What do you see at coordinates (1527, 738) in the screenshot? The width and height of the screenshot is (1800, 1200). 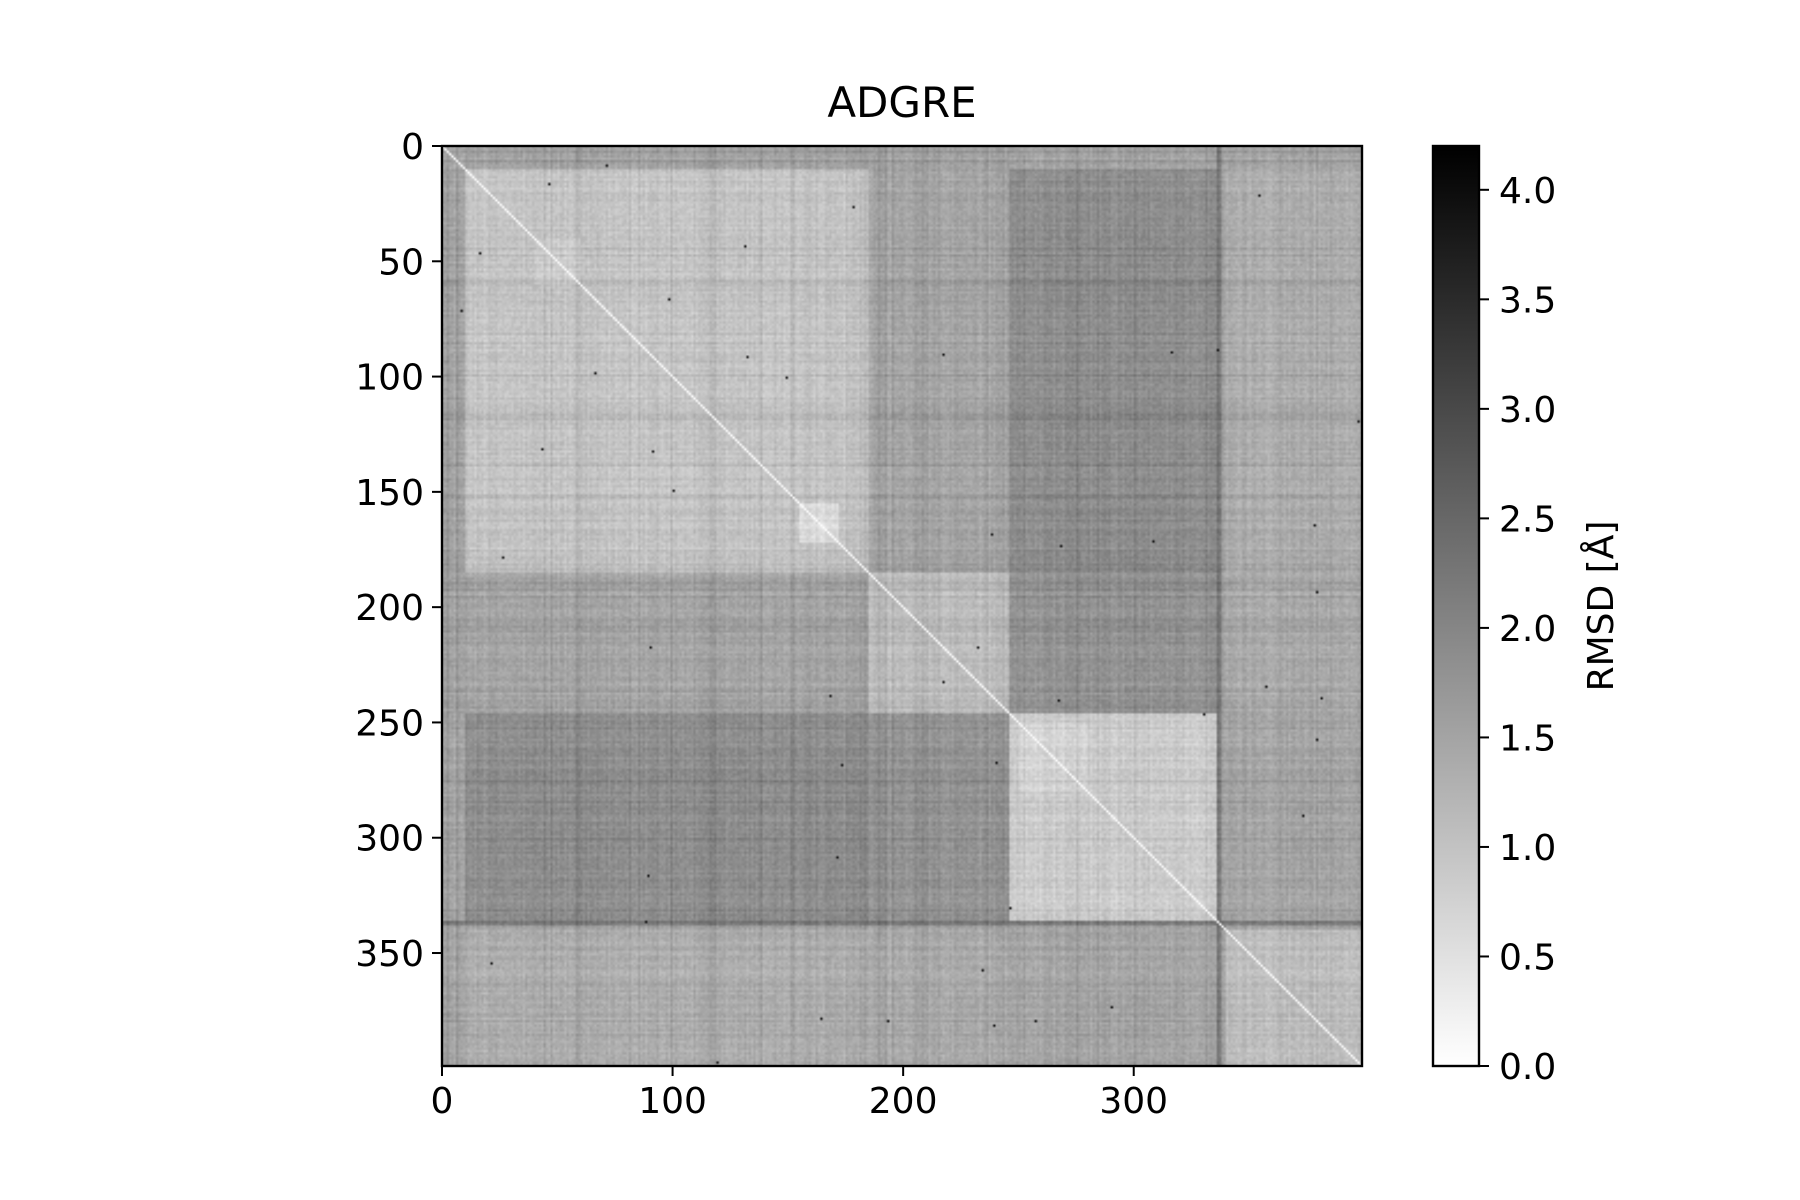 I see `colorbar-tick-label: 1.5` at bounding box center [1527, 738].